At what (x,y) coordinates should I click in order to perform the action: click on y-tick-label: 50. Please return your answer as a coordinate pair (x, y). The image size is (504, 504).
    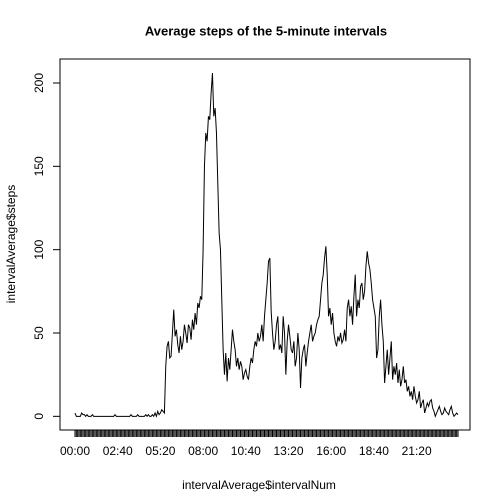
    Looking at the image, I should click on (39, 333).